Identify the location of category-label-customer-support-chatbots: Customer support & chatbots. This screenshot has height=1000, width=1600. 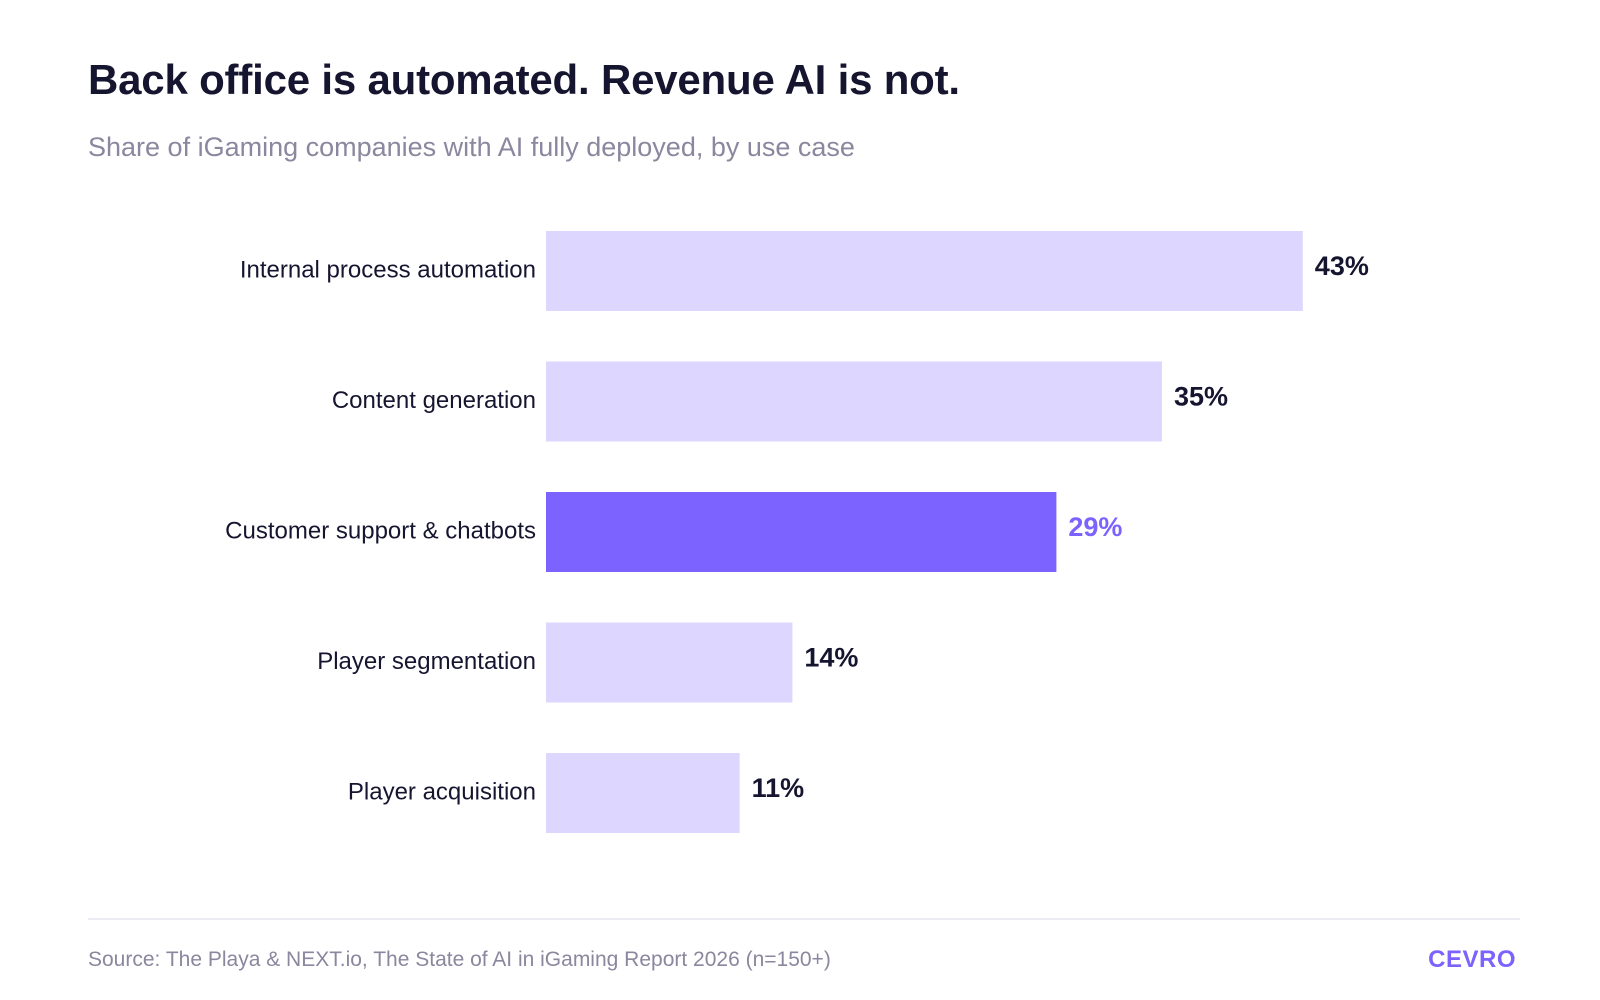
(380, 530).